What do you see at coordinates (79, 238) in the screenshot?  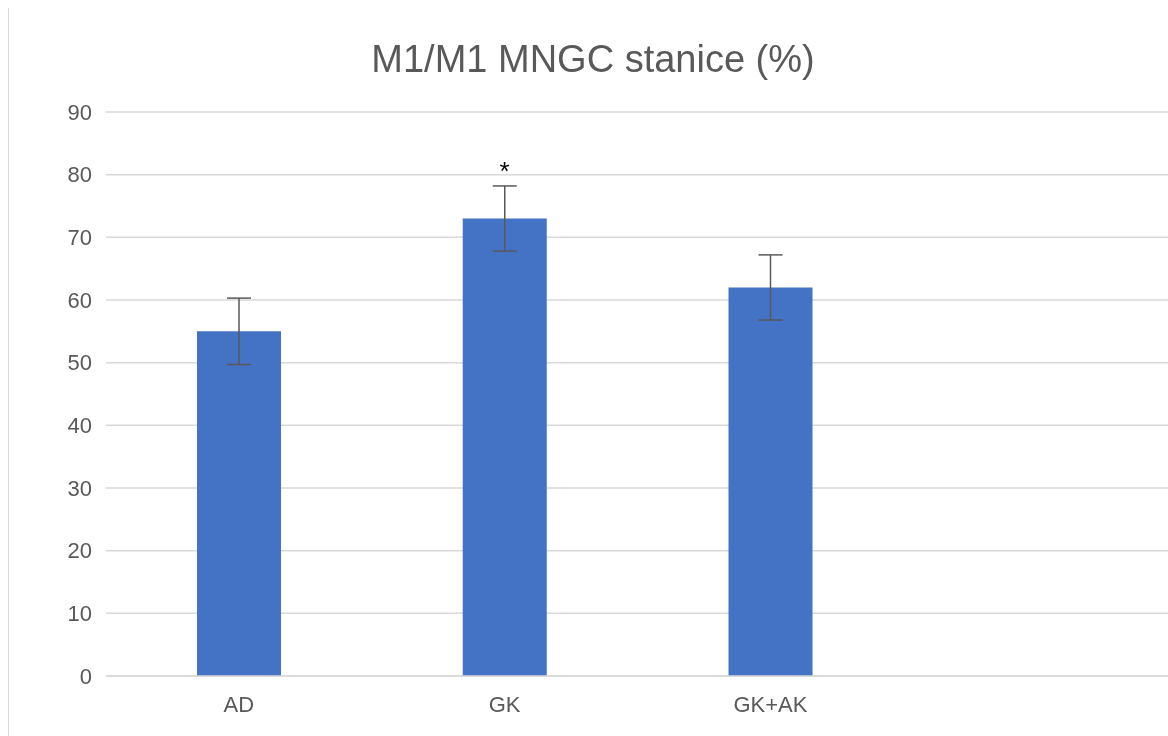 I see `y-tick-label: 70` at bounding box center [79, 238].